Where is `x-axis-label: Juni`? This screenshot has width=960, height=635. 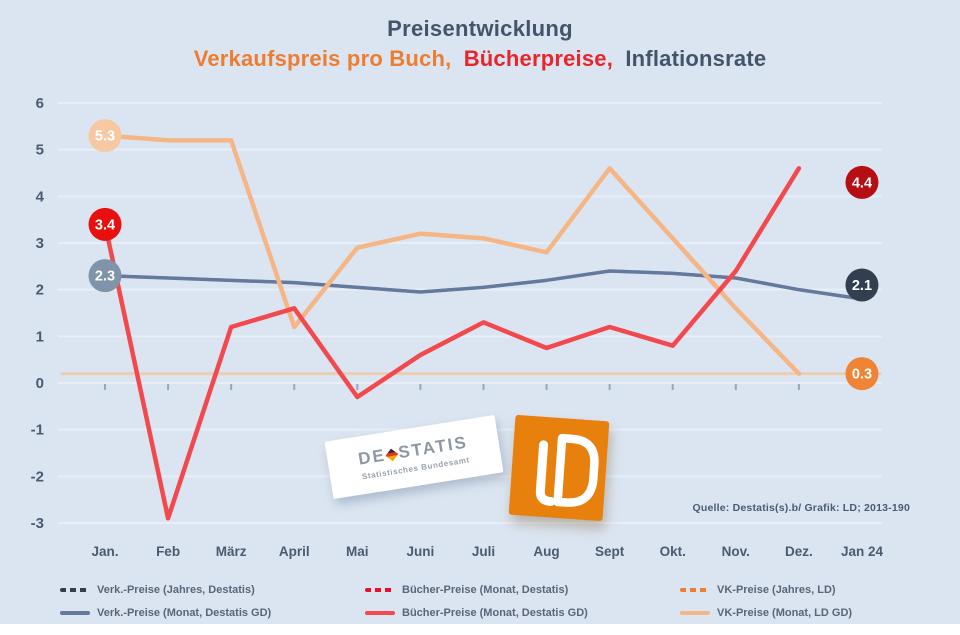 x-axis-label: Juni is located at coordinates (421, 551).